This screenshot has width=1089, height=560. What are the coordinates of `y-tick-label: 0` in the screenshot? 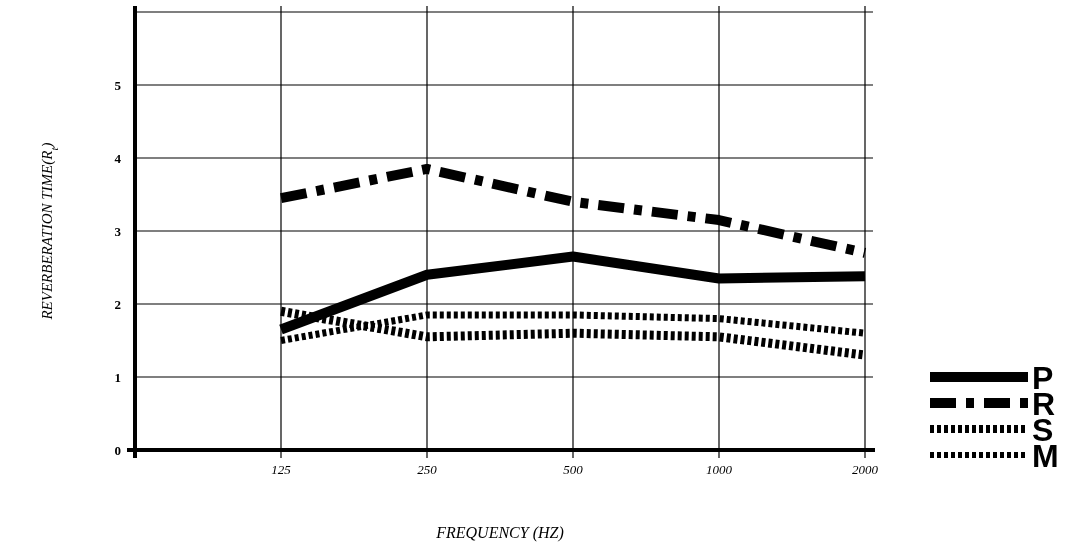 It's located at (117, 450).